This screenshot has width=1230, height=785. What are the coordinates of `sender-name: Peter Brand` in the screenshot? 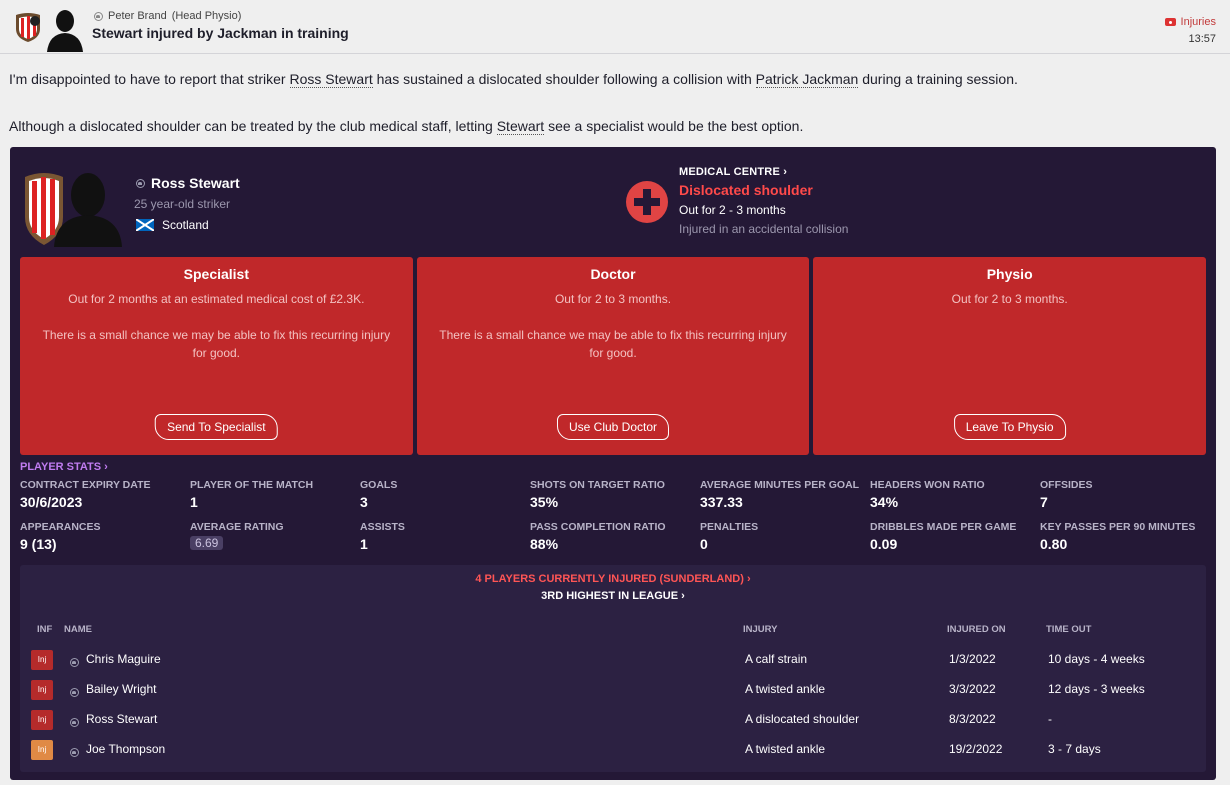 It's located at (137, 16).